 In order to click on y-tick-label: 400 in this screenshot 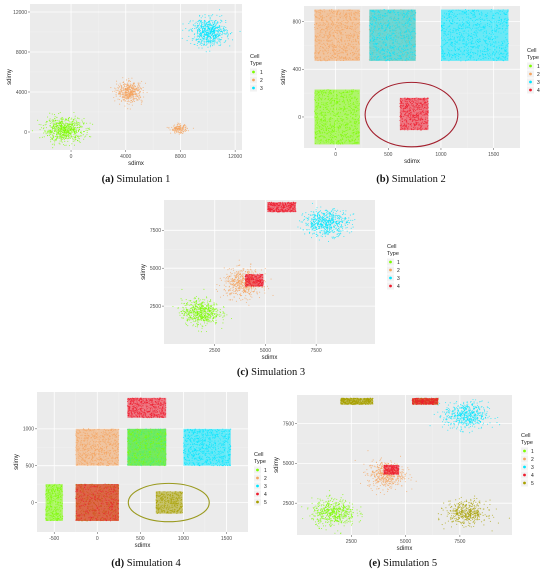, I will do `click(297, 70)`.